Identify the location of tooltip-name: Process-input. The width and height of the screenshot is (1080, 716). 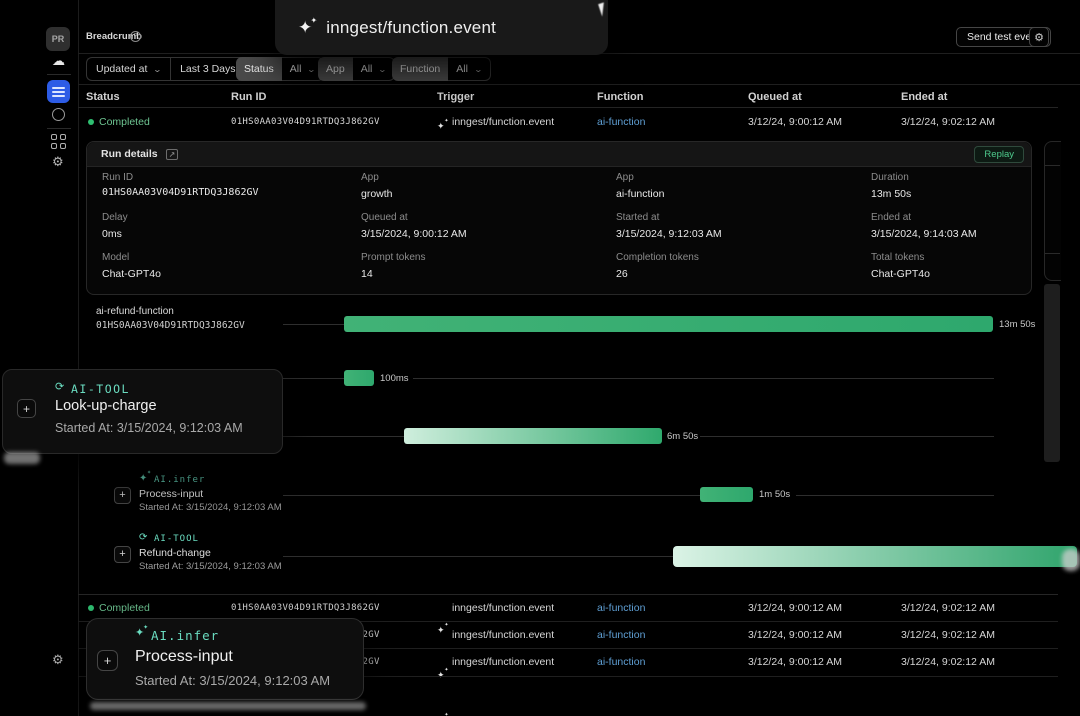
(184, 656).